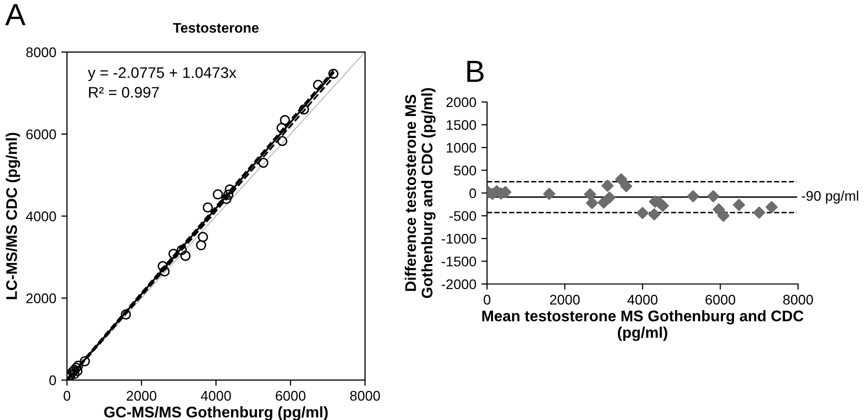 The width and height of the screenshot is (864, 420). What do you see at coordinates (830, 197) in the screenshot?
I see `ref-line-label: -90 pg/ml` at bounding box center [830, 197].